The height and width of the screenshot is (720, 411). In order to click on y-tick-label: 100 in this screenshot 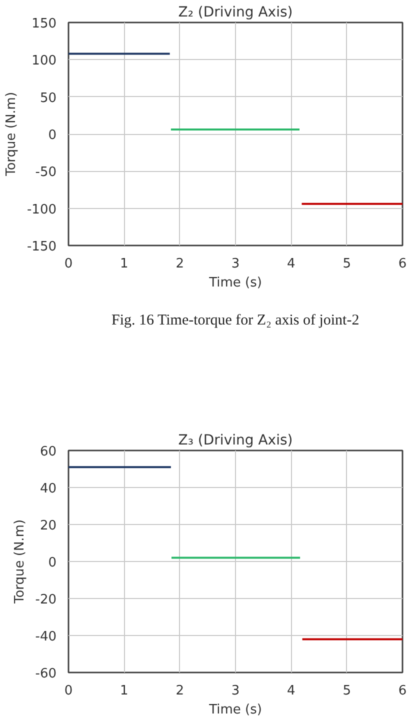, I will do `click(44, 61)`.